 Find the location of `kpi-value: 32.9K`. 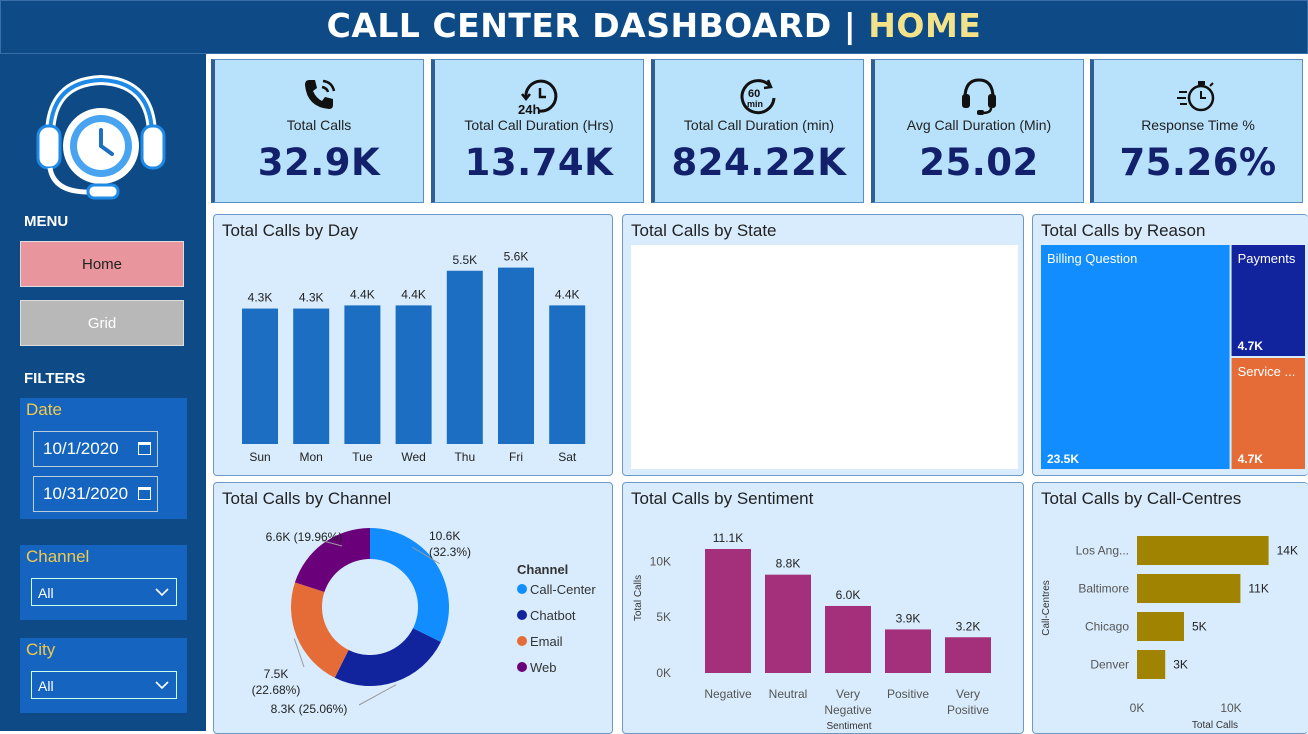

kpi-value: 32.9K is located at coordinates (319, 162).